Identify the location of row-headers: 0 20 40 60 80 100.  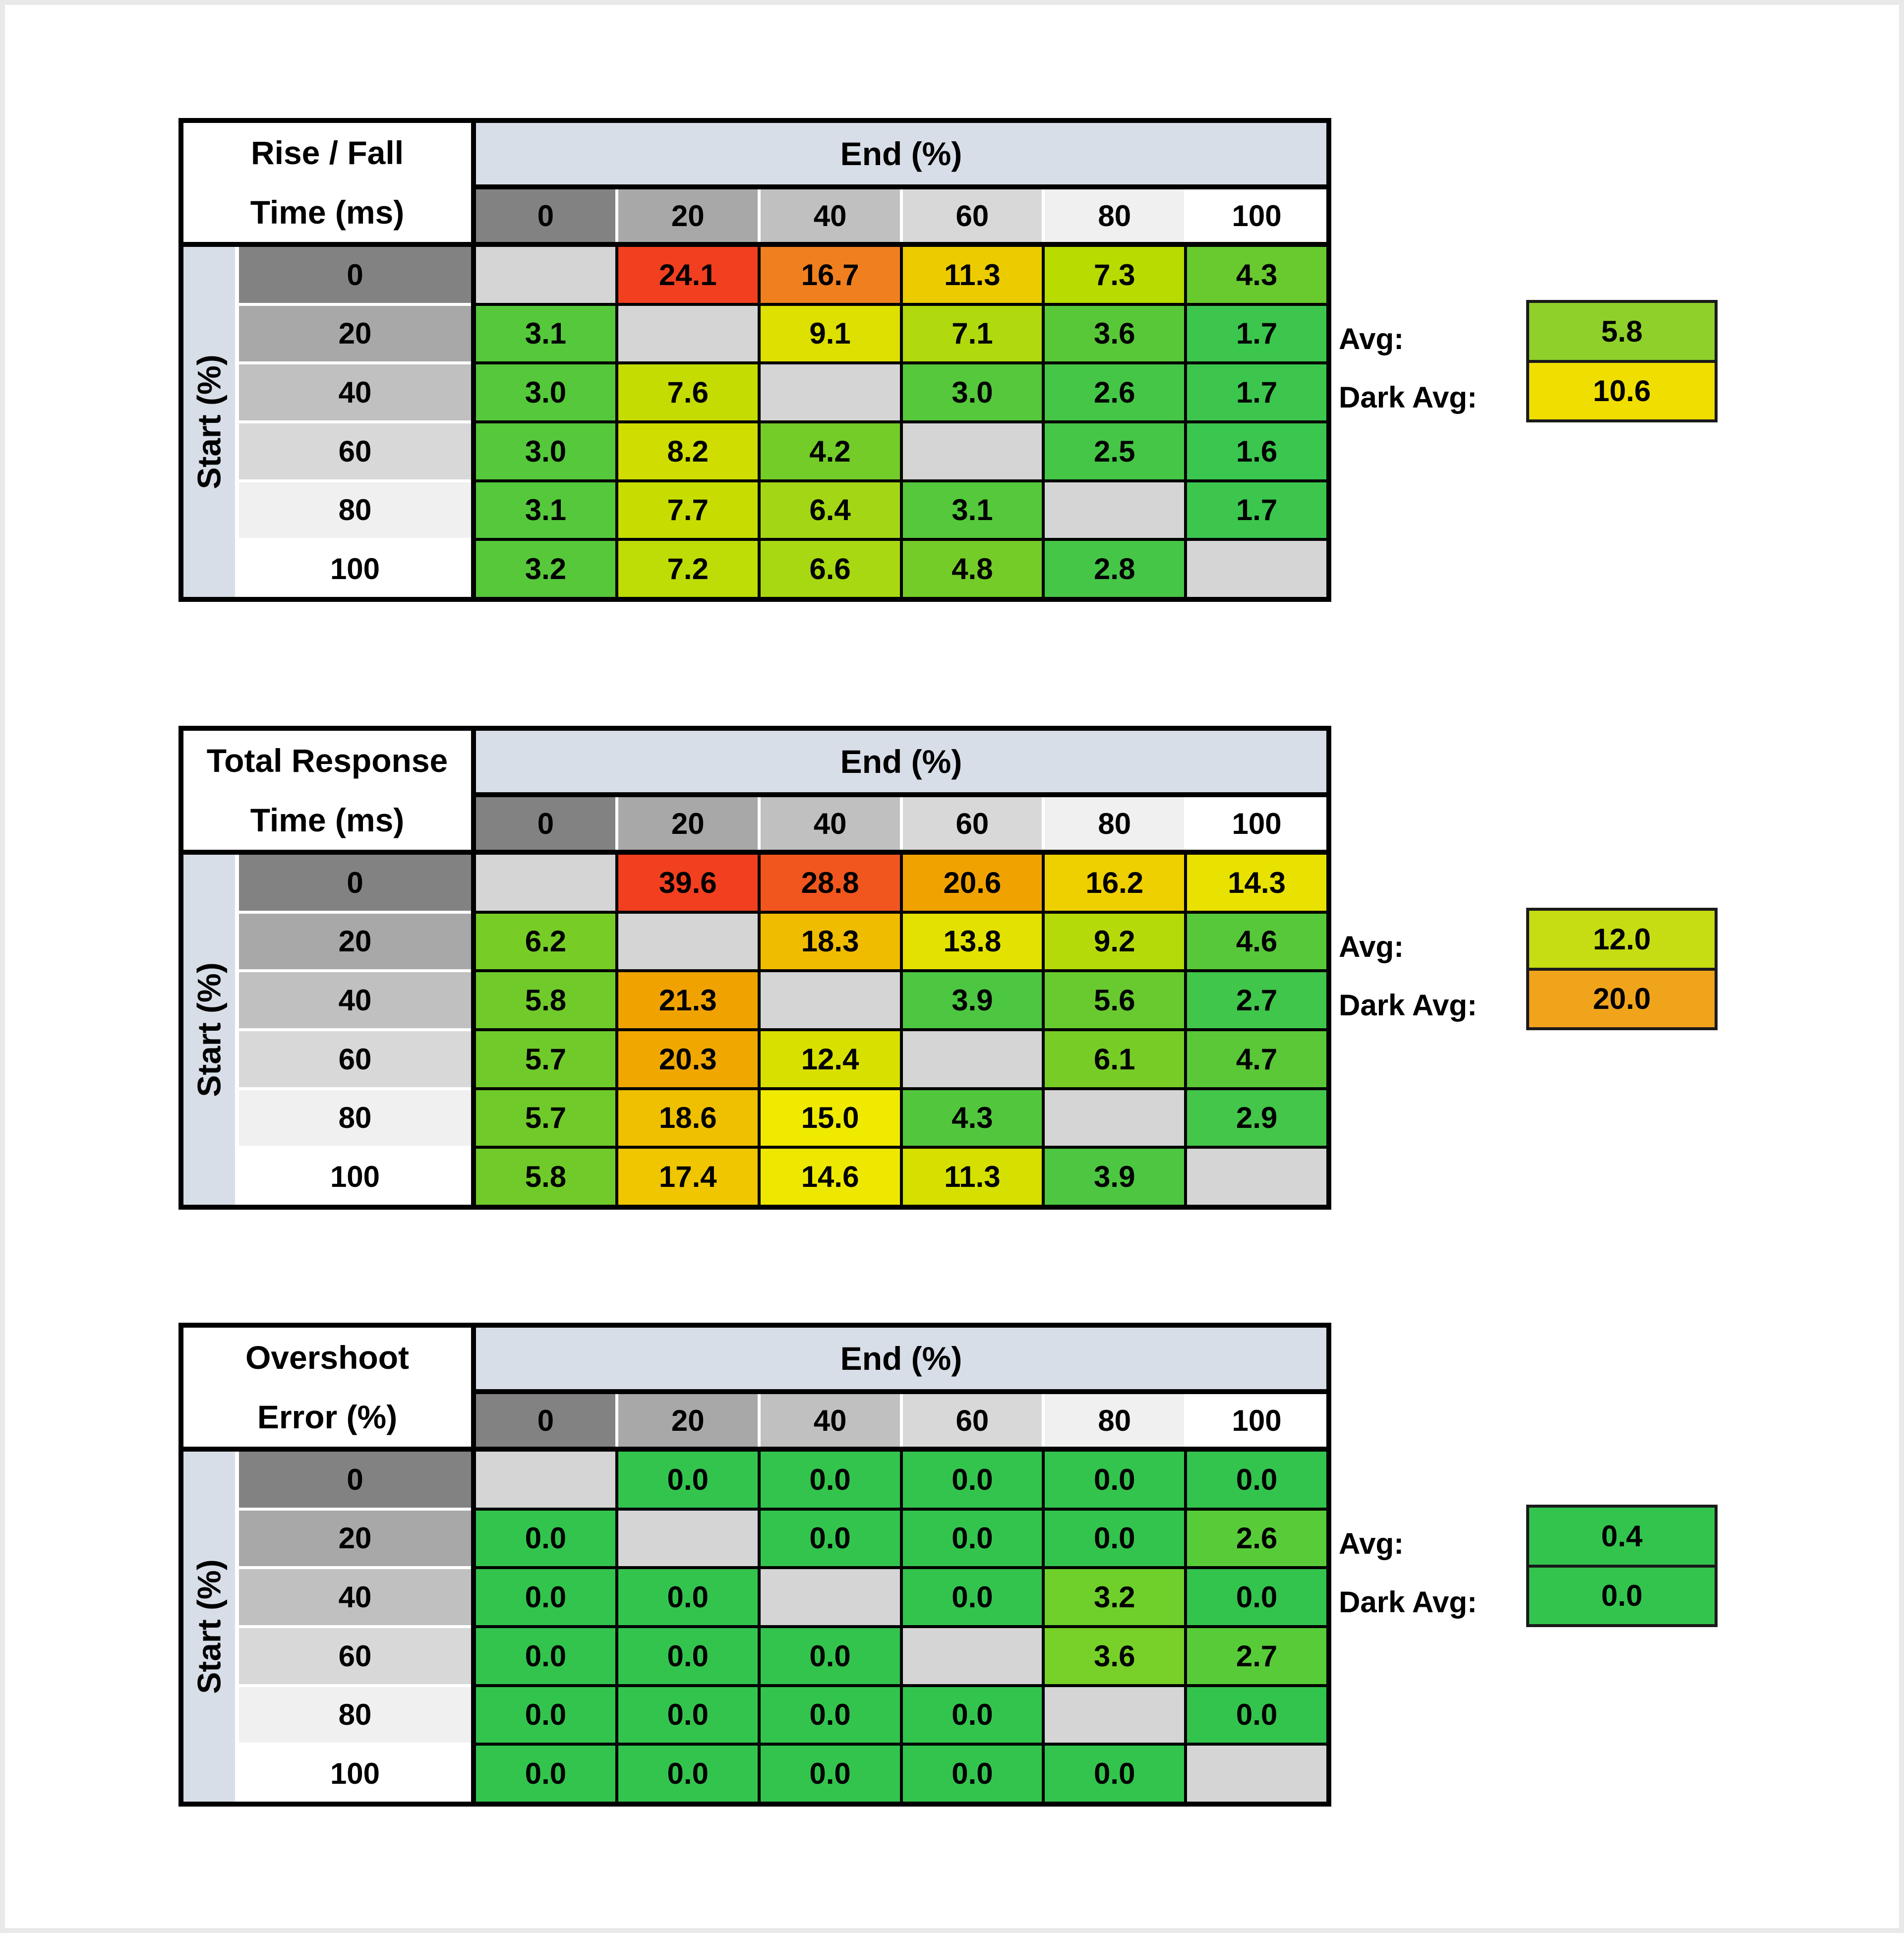
(355, 1030).